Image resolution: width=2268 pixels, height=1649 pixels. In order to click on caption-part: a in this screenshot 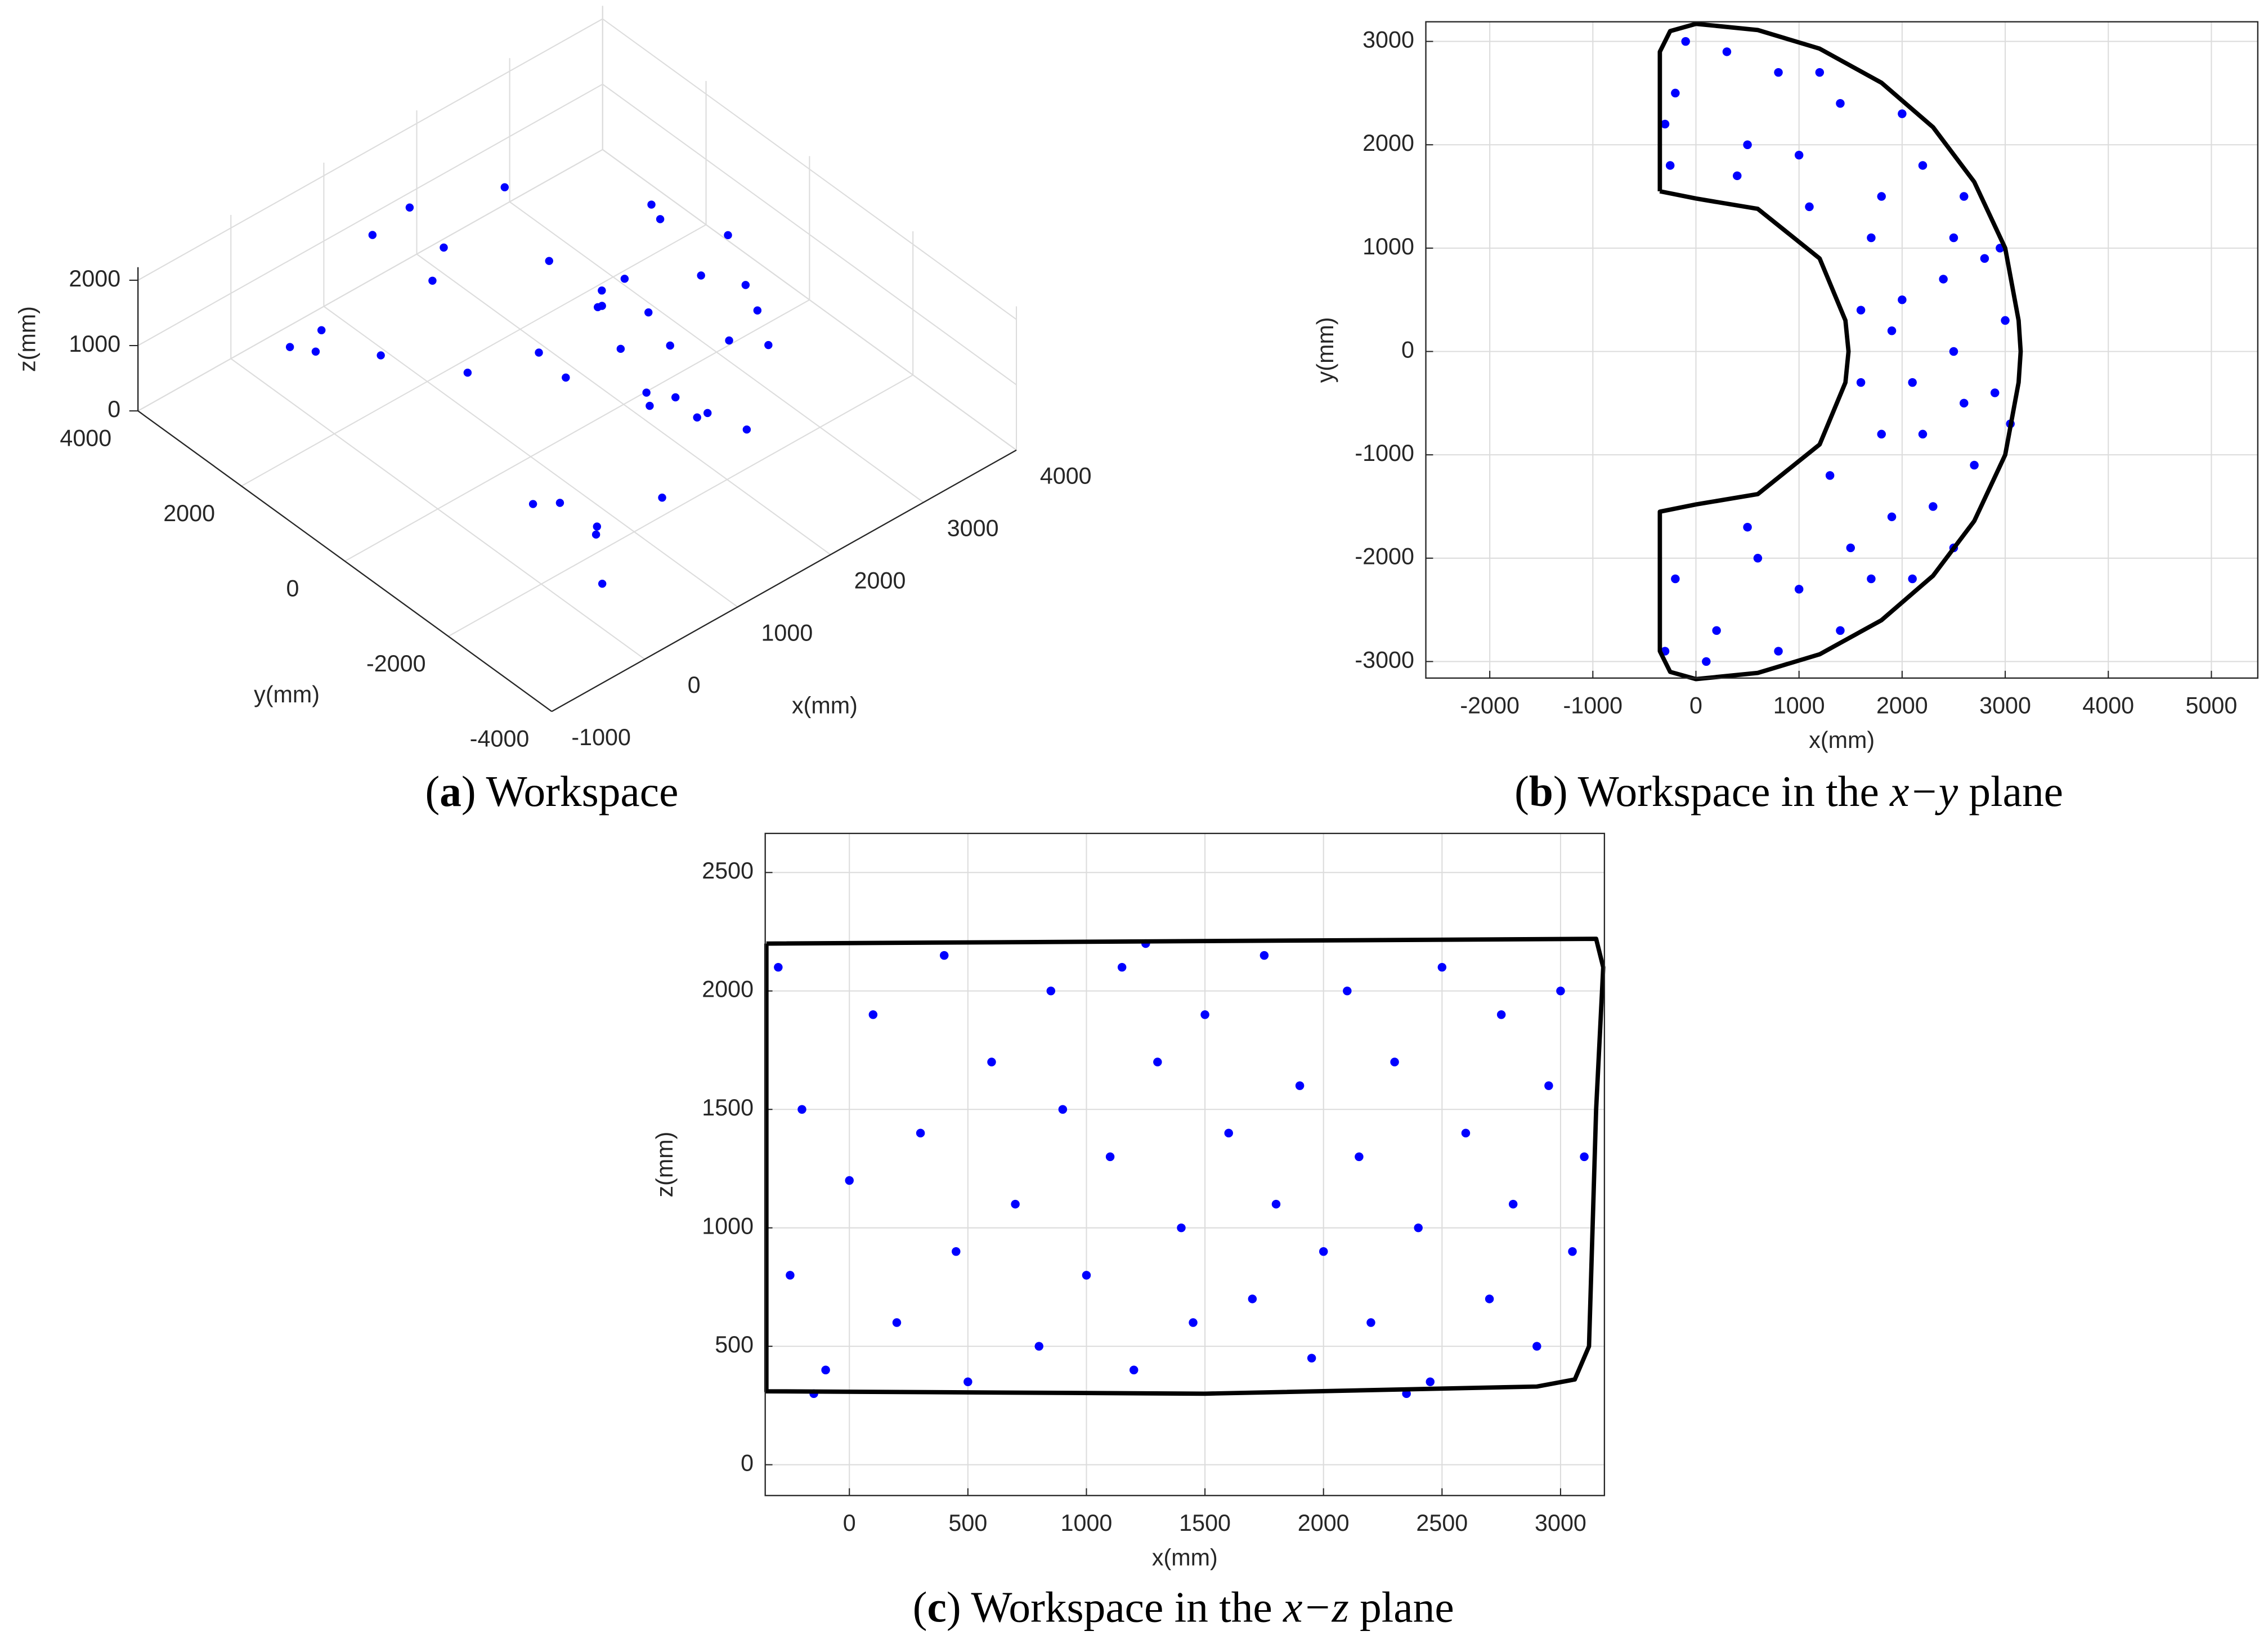, I will do `click(450, 791)`.